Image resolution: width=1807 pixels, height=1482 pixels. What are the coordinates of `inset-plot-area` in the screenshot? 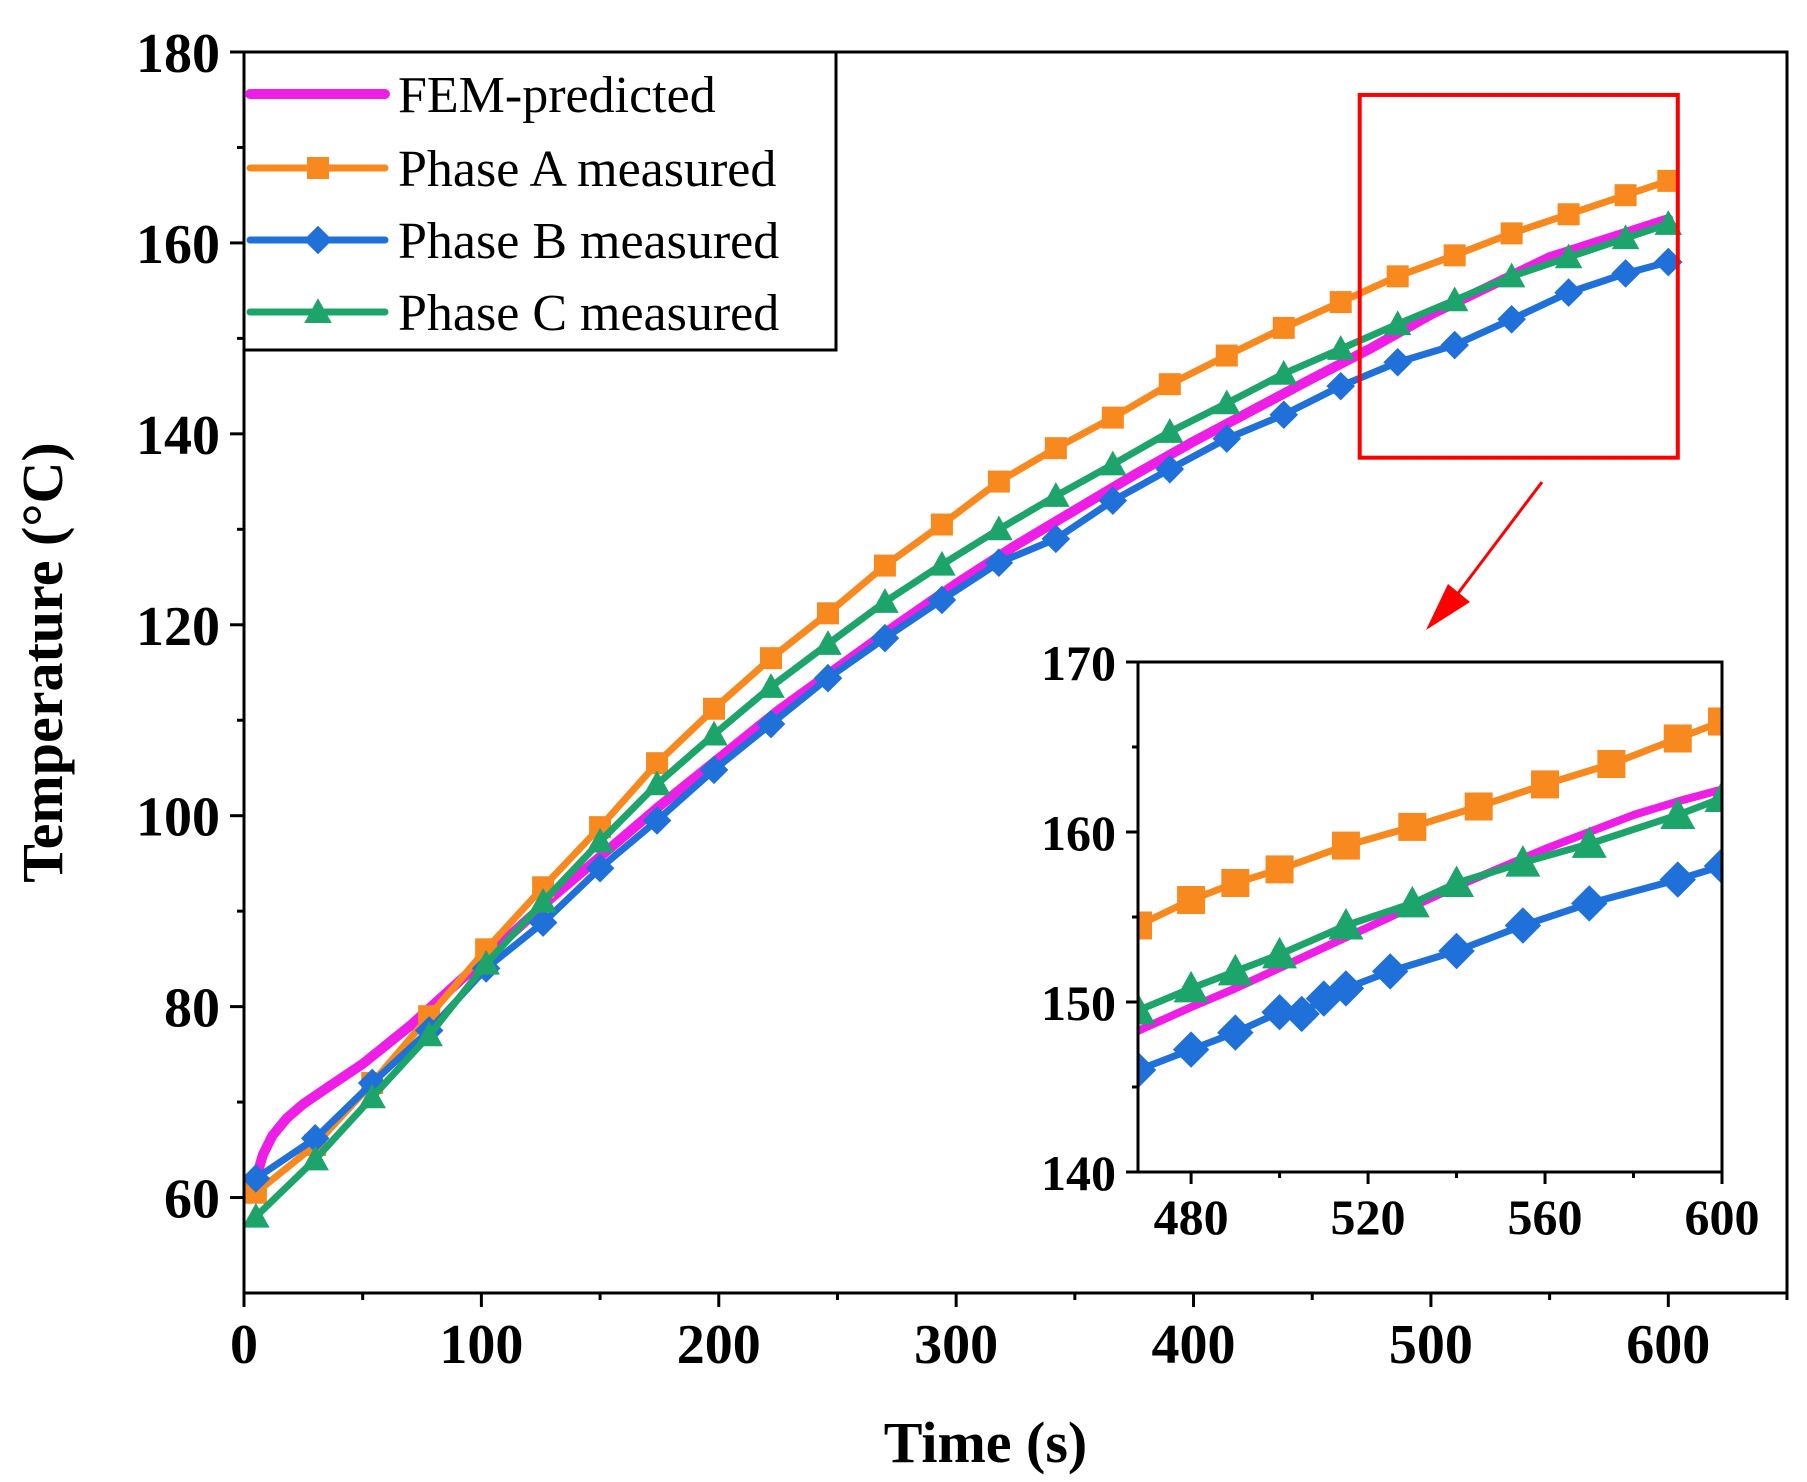 It's located at (1430, 917).